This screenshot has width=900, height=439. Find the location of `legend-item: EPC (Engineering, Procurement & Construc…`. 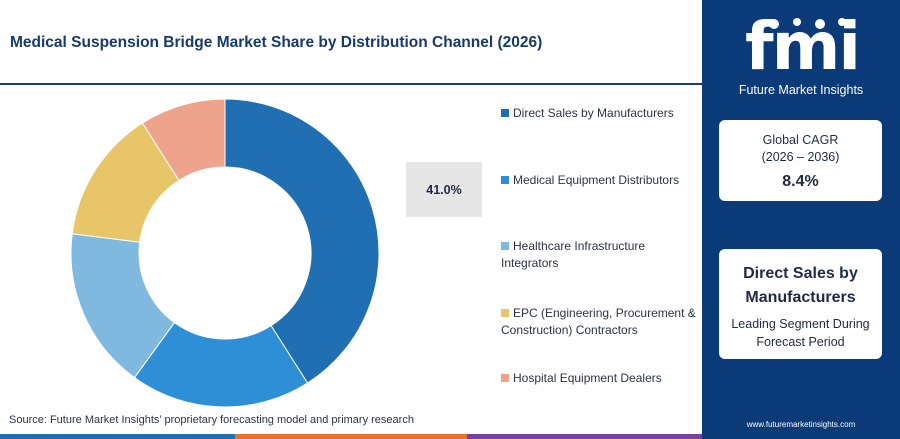

legend-item: EPC (Engineering, Procurement & Construc… is located at coordinates (601, 322).